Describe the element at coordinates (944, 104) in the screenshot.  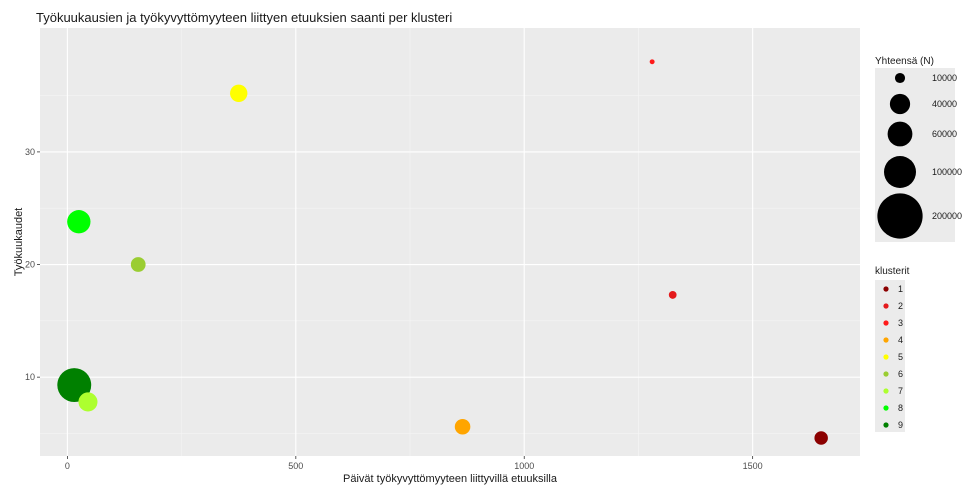
I see `size-legend-label: 40000` at that location.